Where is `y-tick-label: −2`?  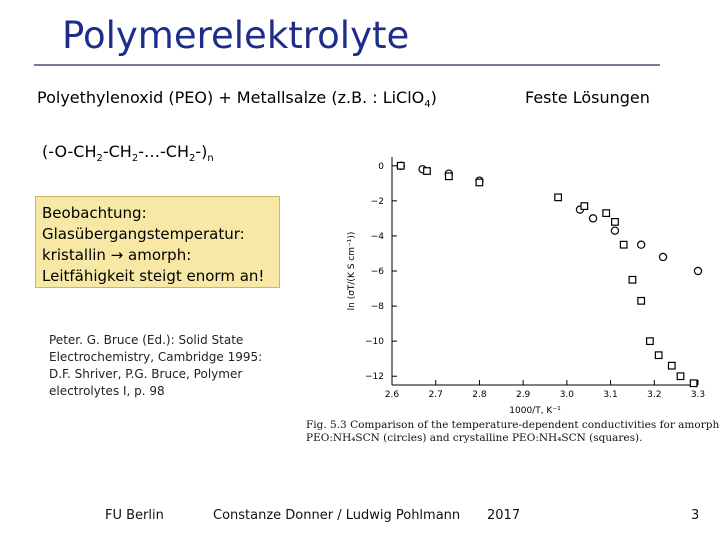
y-tick-label: −2 is located at coordinates (377, 202).